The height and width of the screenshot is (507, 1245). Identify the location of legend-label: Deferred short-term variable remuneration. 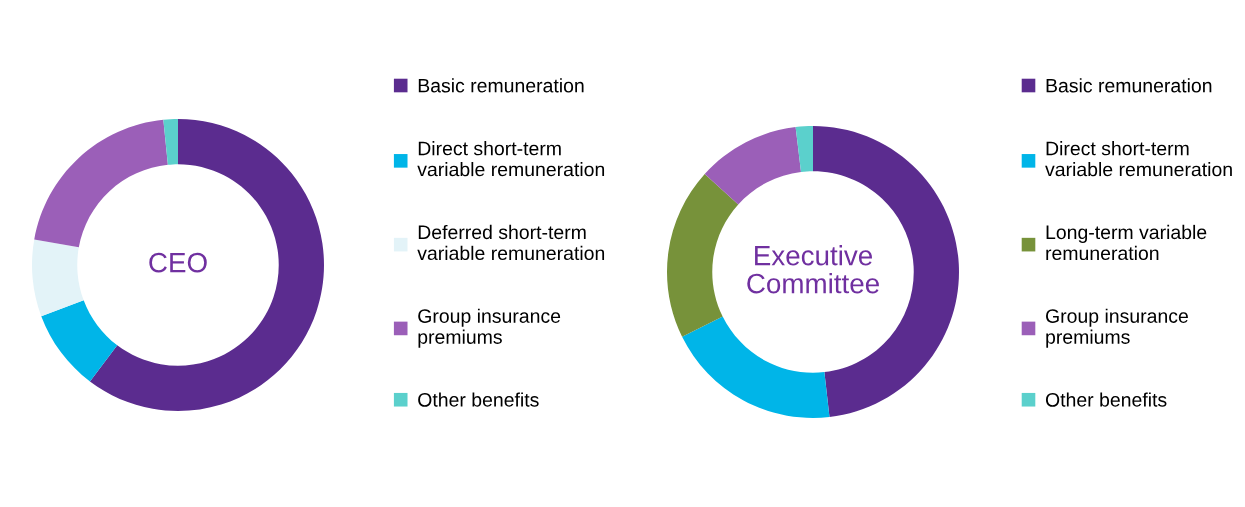
(511, 242).